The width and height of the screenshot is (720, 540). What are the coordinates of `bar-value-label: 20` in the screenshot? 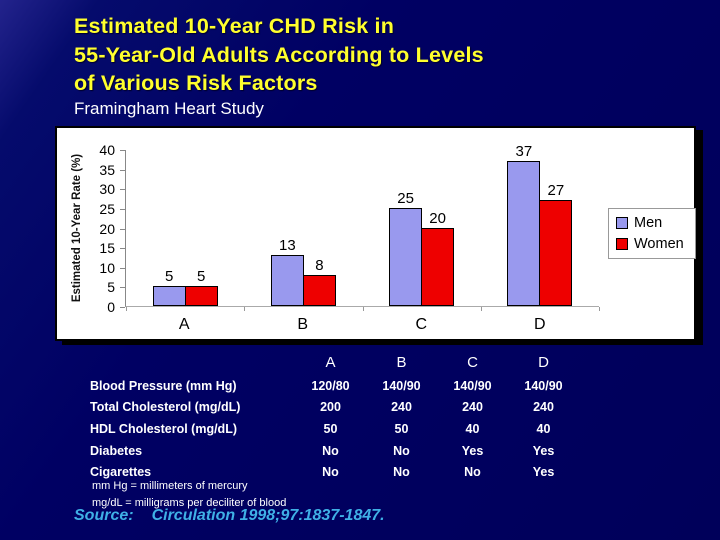 It's located at (437, 218).